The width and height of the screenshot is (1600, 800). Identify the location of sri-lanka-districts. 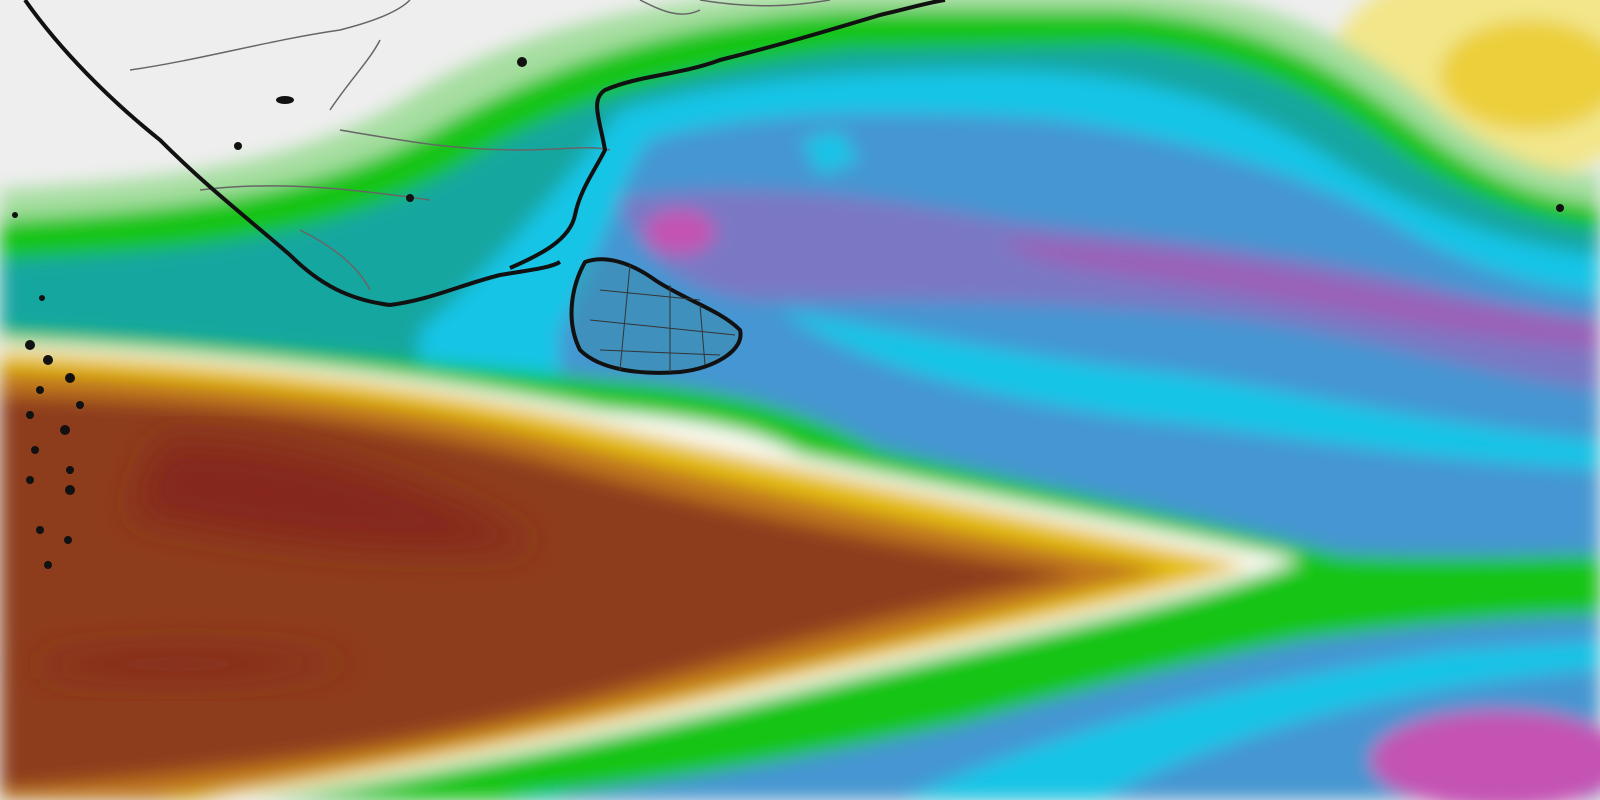
(662, 318).